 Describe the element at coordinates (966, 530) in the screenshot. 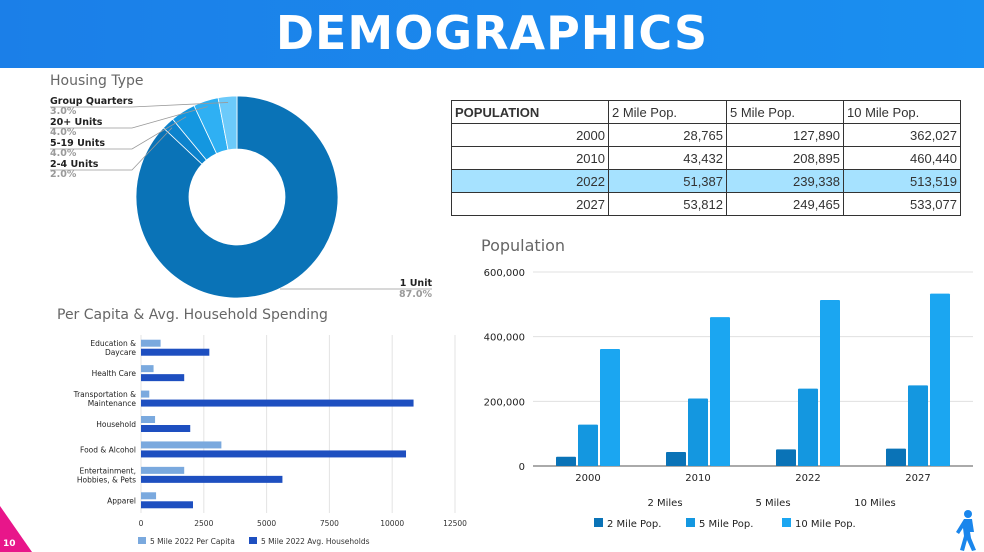

I see `walking-person-logo-icon` at that location.